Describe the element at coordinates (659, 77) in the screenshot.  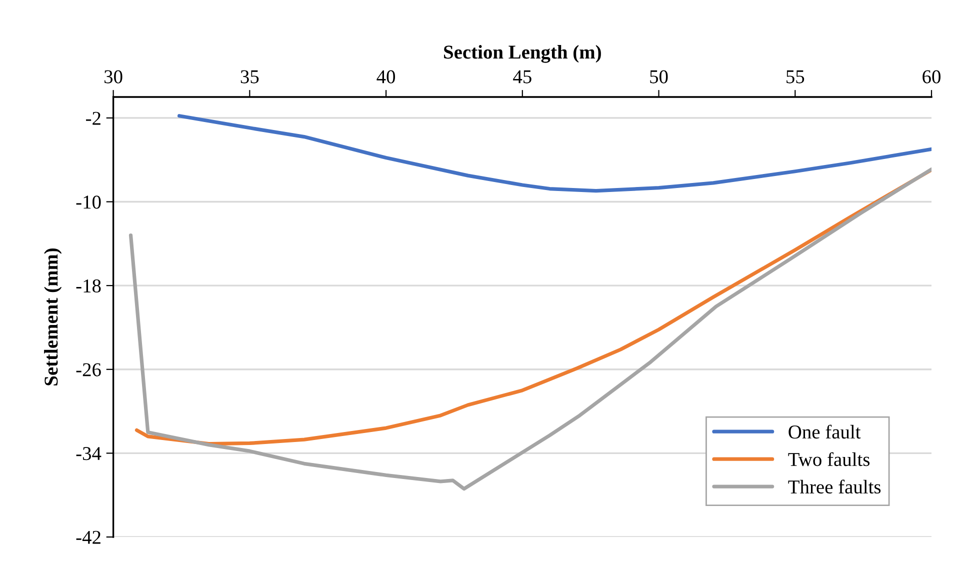
I see `x-tick-label: 50` at that location.